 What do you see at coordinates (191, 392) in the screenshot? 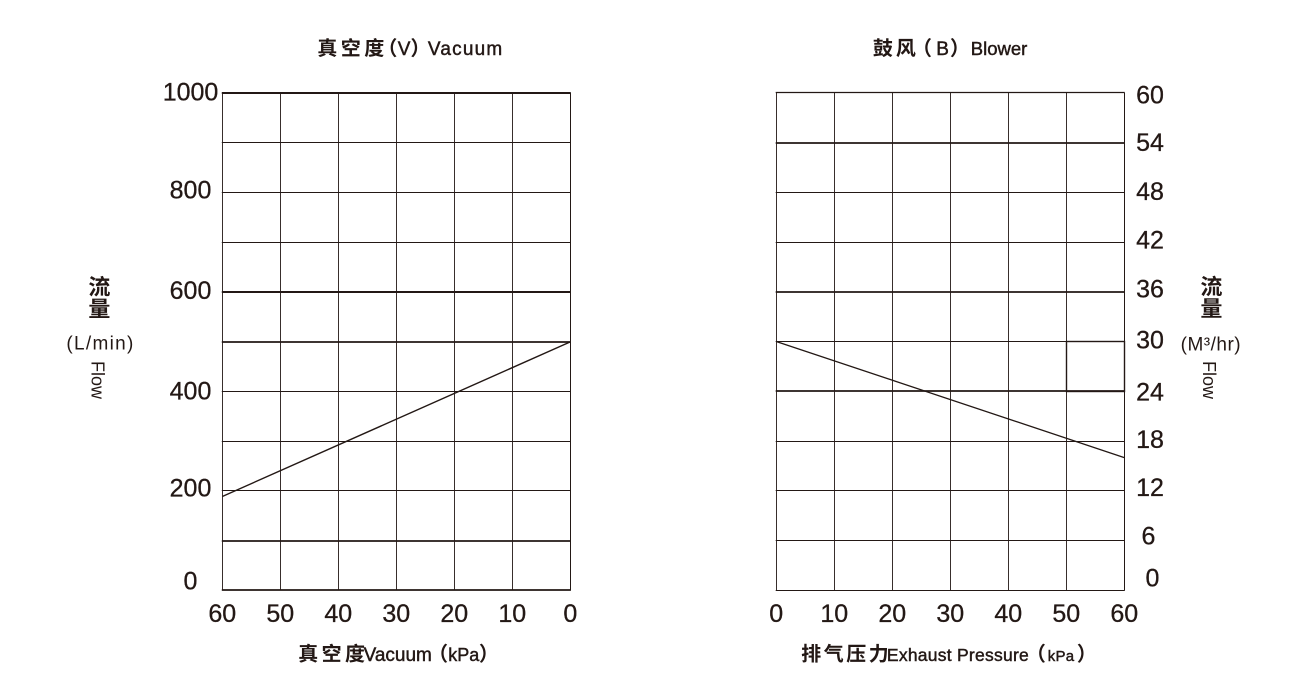
I see `svg-text: 400` at bounding box center [191, 392].